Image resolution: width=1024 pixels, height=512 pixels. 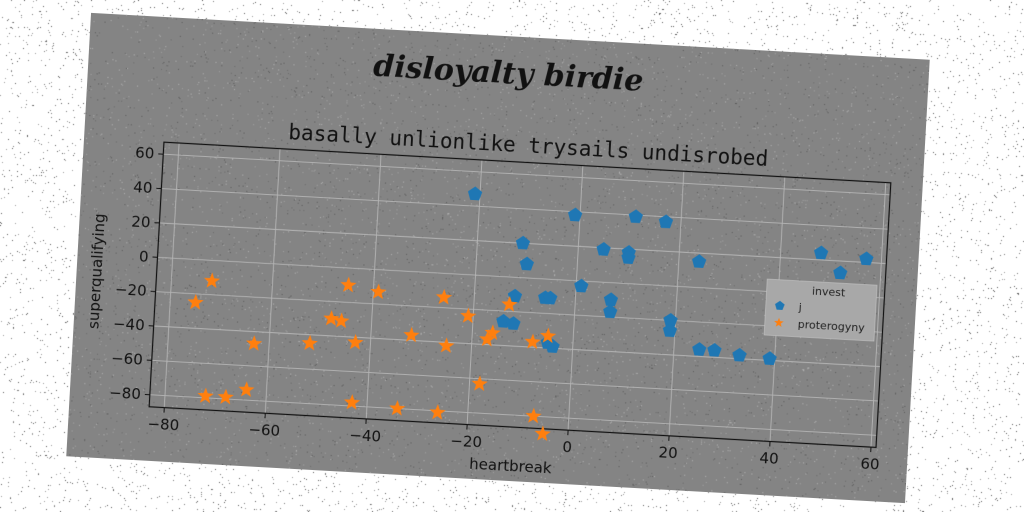 I want to click on y-tick-label: −80, so click(x=125, y=393).